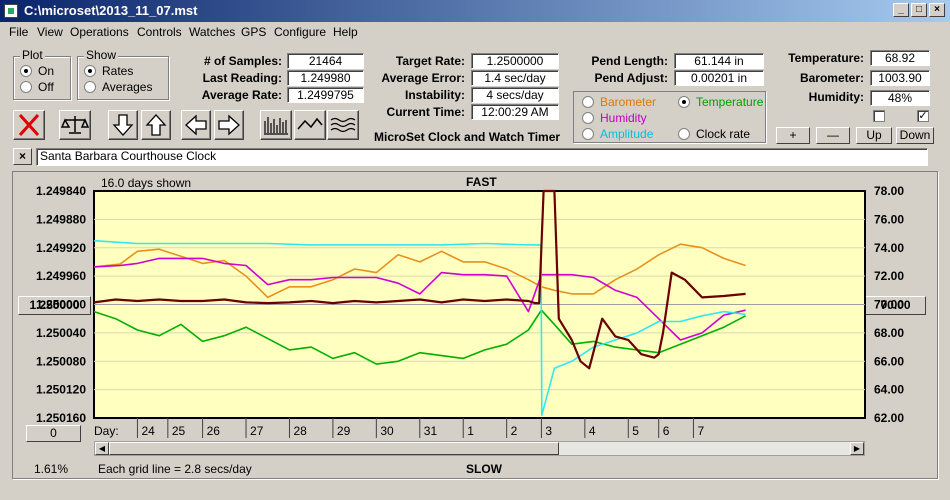  What do you see at coordinates (37, 87) in the screenshot?
I see `plot-off-radio: Off` at bounding box center [37, 87].